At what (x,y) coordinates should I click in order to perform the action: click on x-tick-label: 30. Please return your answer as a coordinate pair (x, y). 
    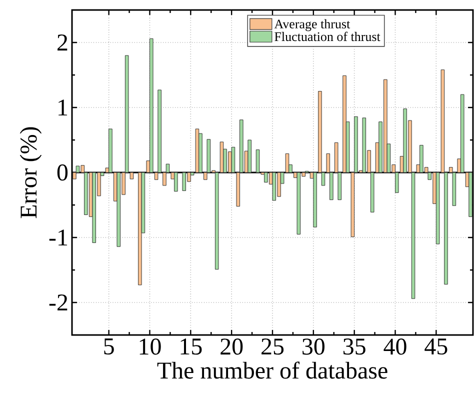
    Looking at the image, I should click on (313, 346).